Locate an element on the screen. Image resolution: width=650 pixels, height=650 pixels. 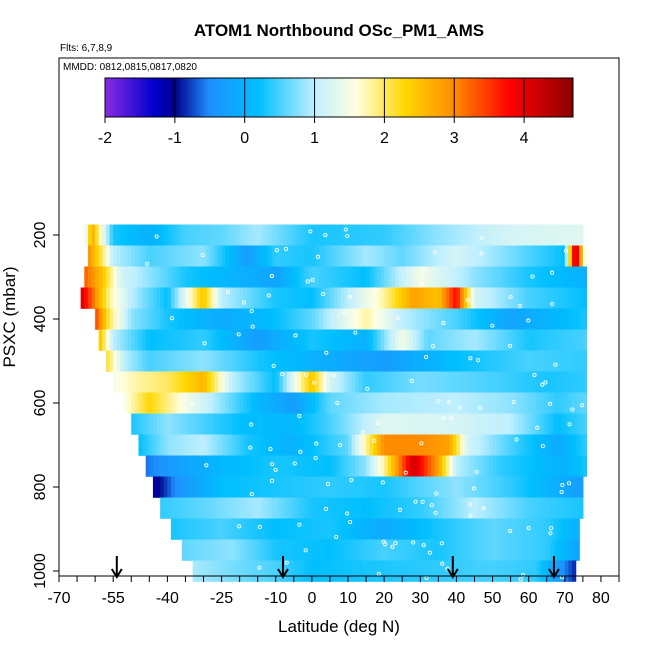
arrow-marker is located at coordinates (452, 567).